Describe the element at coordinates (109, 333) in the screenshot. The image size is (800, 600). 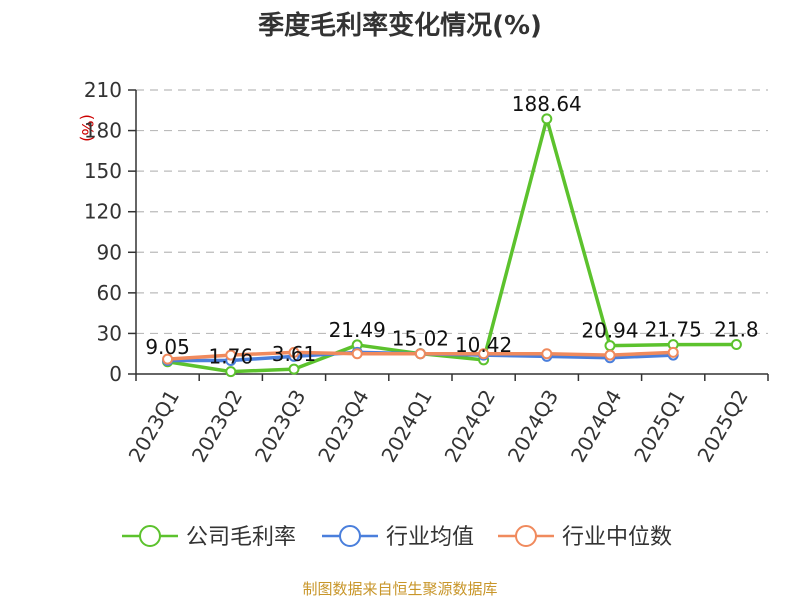
I see `y-tick-label: 30` at that location.